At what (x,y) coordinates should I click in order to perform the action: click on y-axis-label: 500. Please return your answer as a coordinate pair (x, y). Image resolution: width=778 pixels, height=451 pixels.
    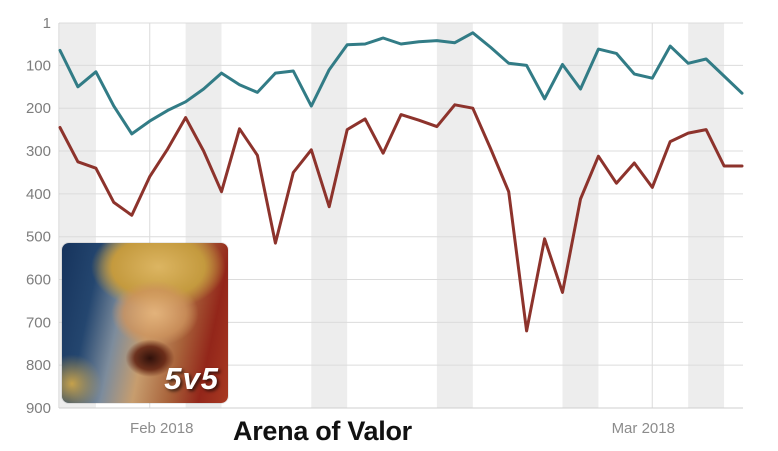
    Looking at the image, I should click on (38, 237).